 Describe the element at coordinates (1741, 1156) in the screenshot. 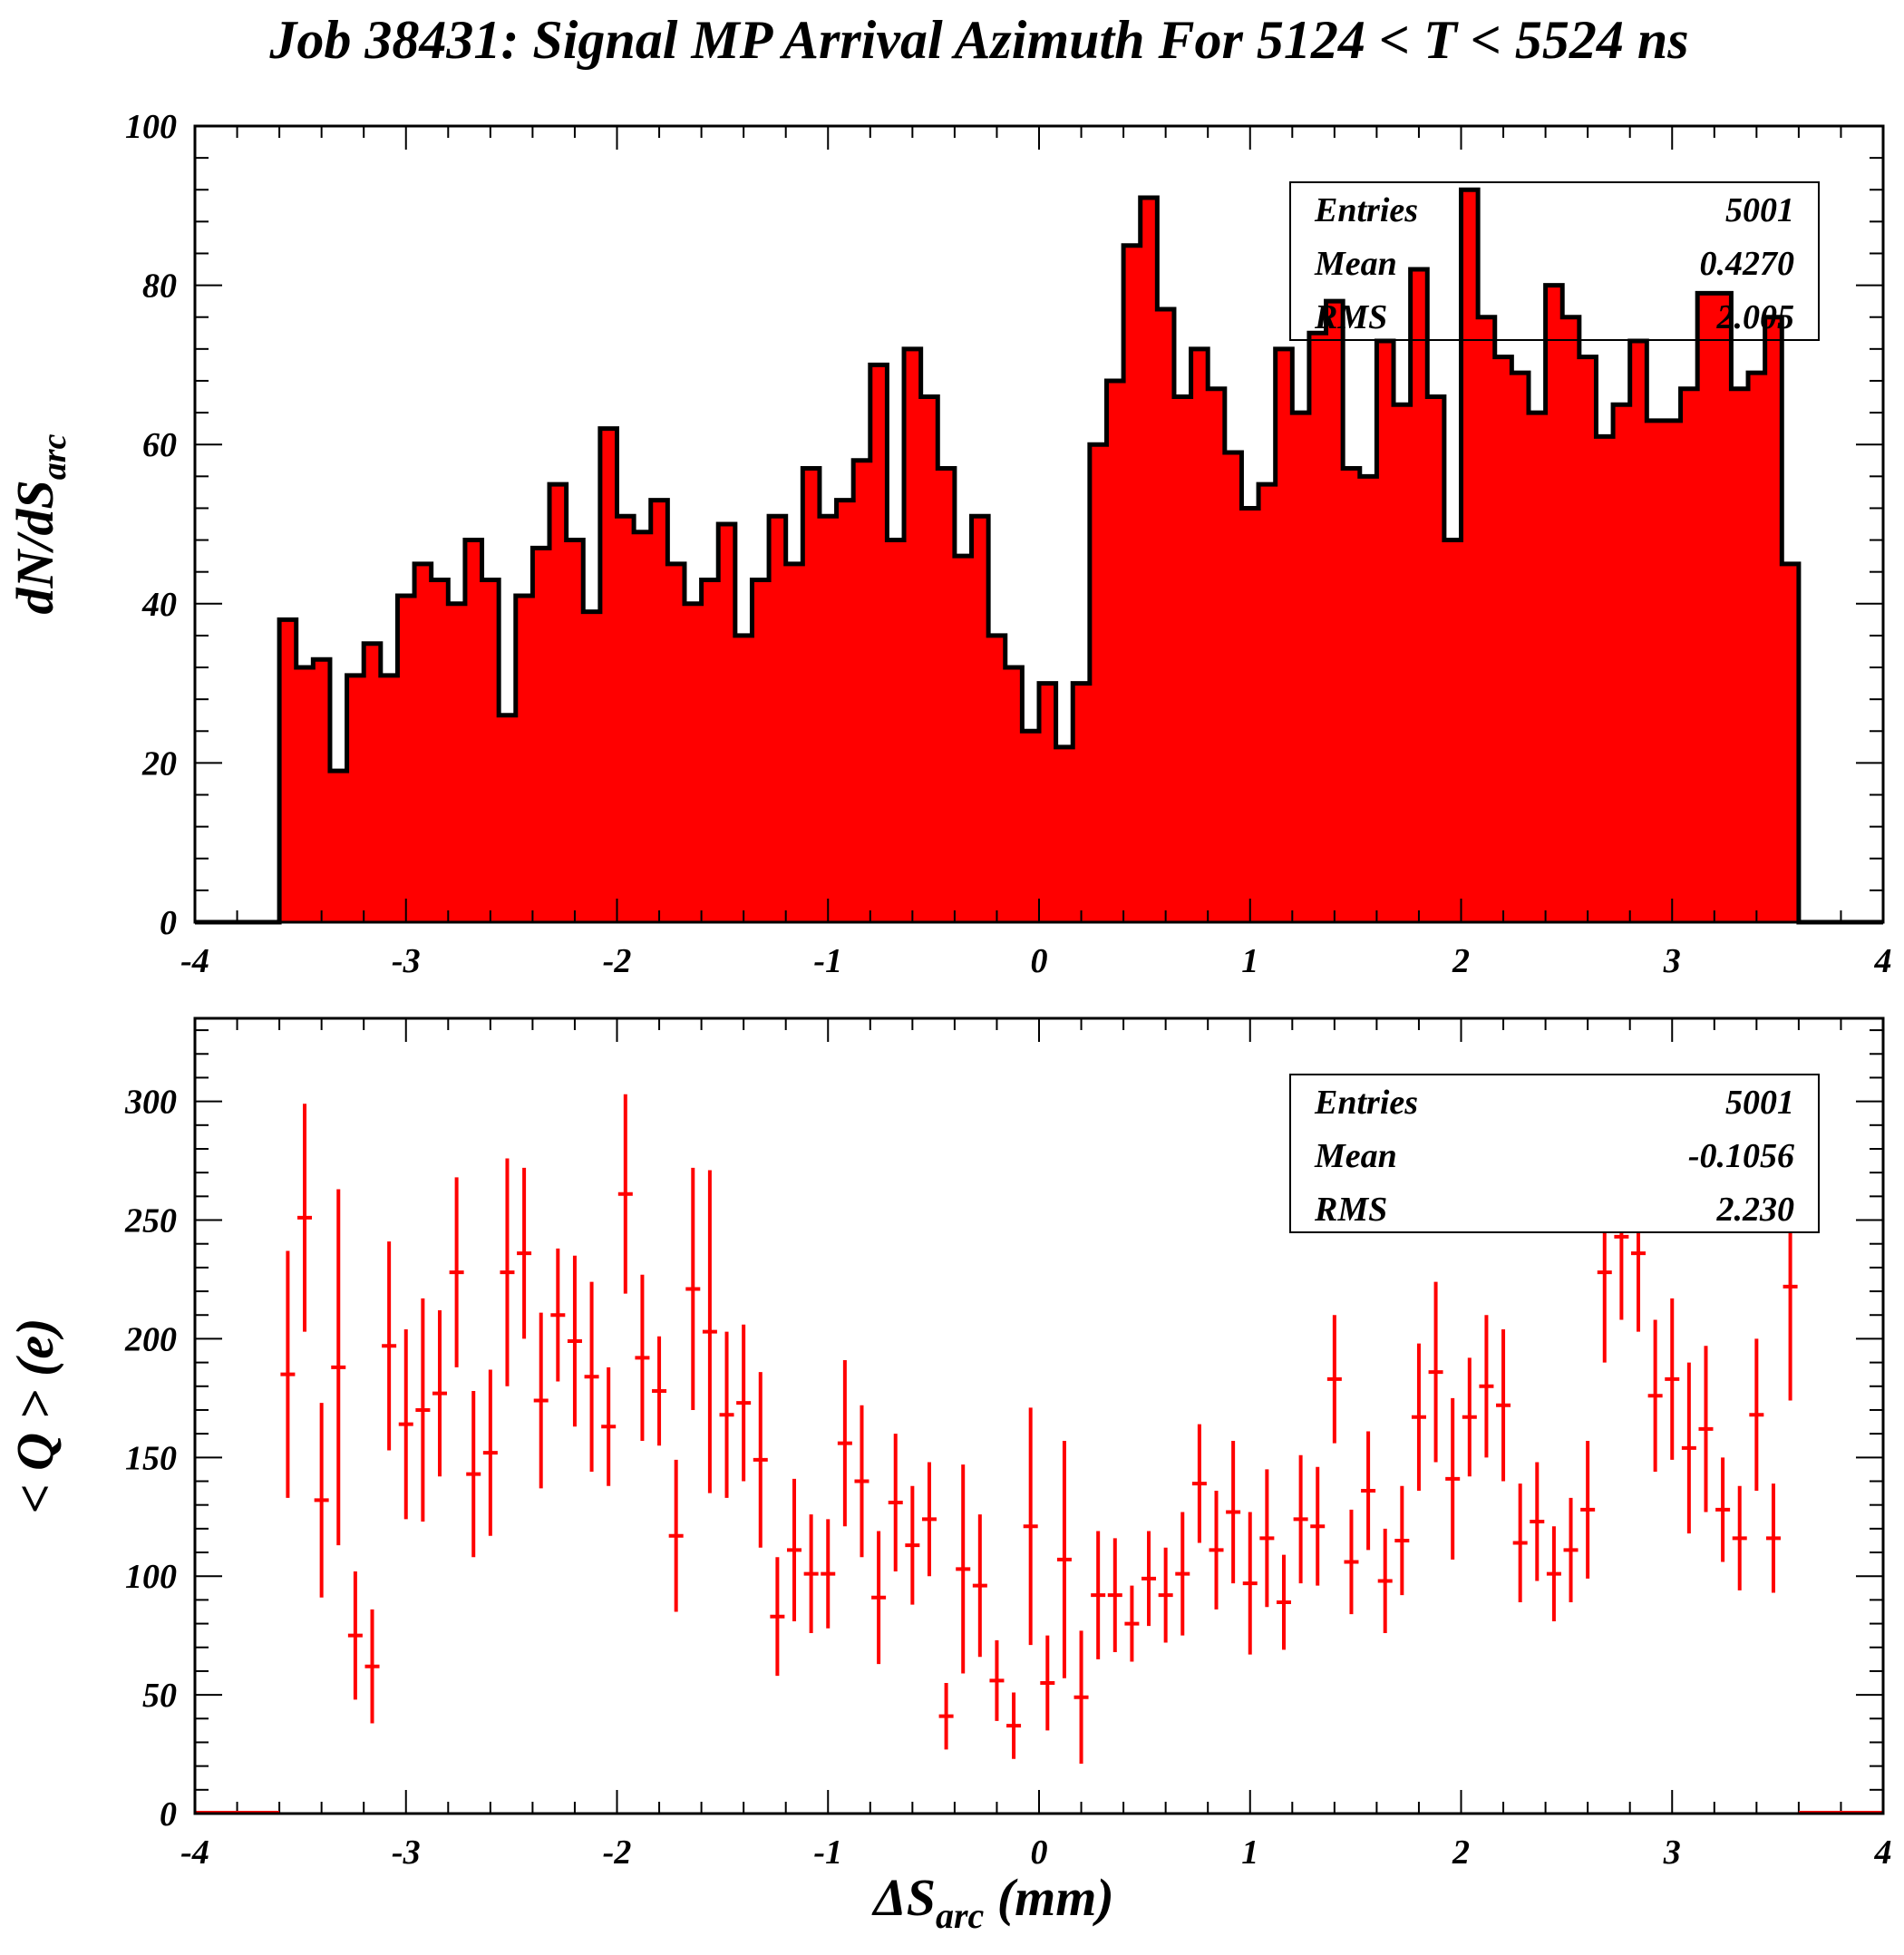

I see `stats-value: -0.1056` at that location.